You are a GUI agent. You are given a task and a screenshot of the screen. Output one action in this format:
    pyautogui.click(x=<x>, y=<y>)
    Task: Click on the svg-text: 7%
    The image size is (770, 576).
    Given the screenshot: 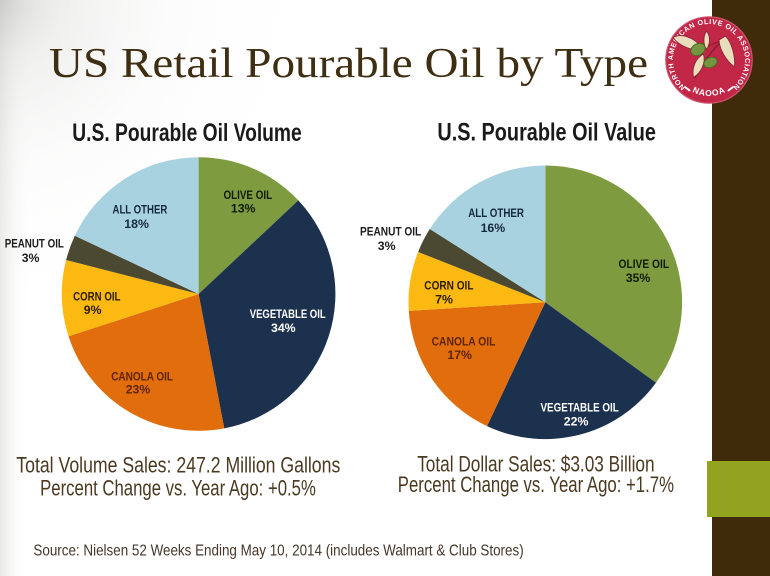 What is the action you would take?
    pyautogui.click(x=444, y=299)
    